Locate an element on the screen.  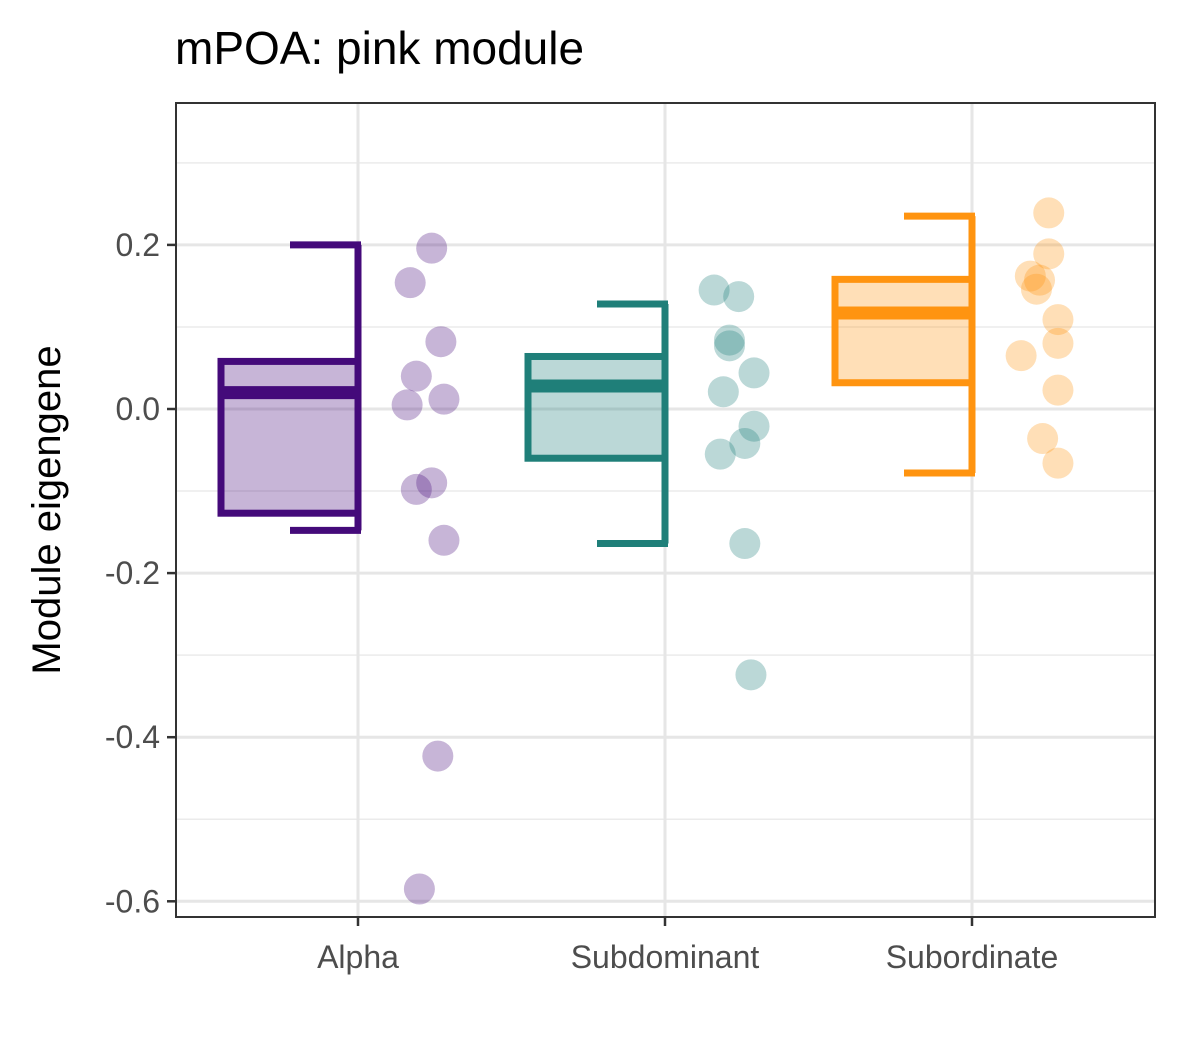
y-axis-label: Module eigengene is located at coordinates (47, 509).